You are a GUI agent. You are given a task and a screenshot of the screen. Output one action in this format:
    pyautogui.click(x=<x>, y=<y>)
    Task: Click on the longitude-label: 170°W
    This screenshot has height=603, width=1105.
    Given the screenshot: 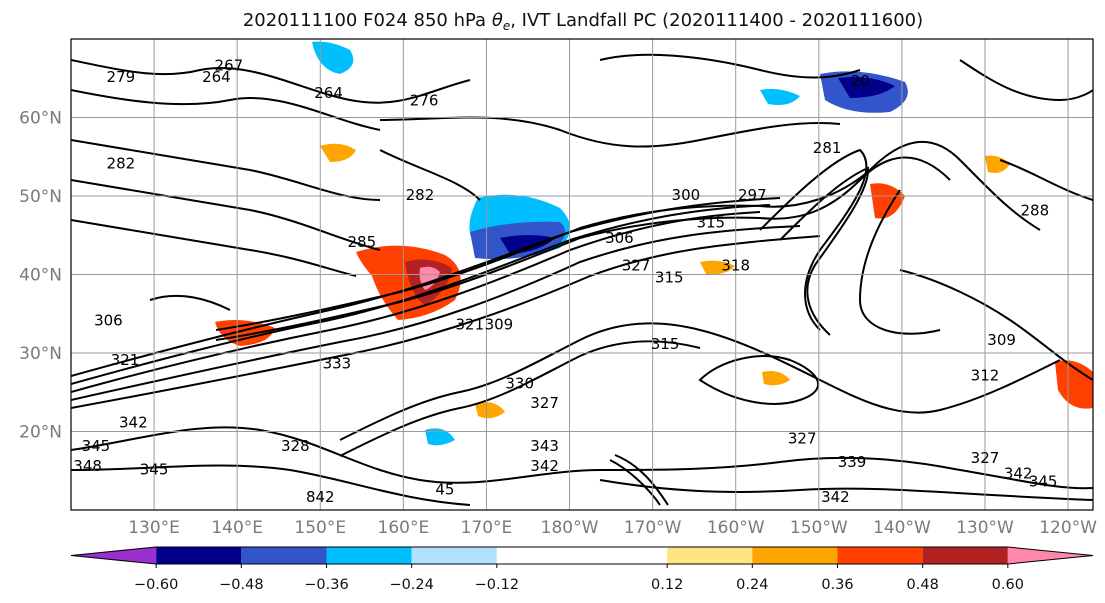 What is the action you would take?
    pyautogui.click(x=653, y=528)
    